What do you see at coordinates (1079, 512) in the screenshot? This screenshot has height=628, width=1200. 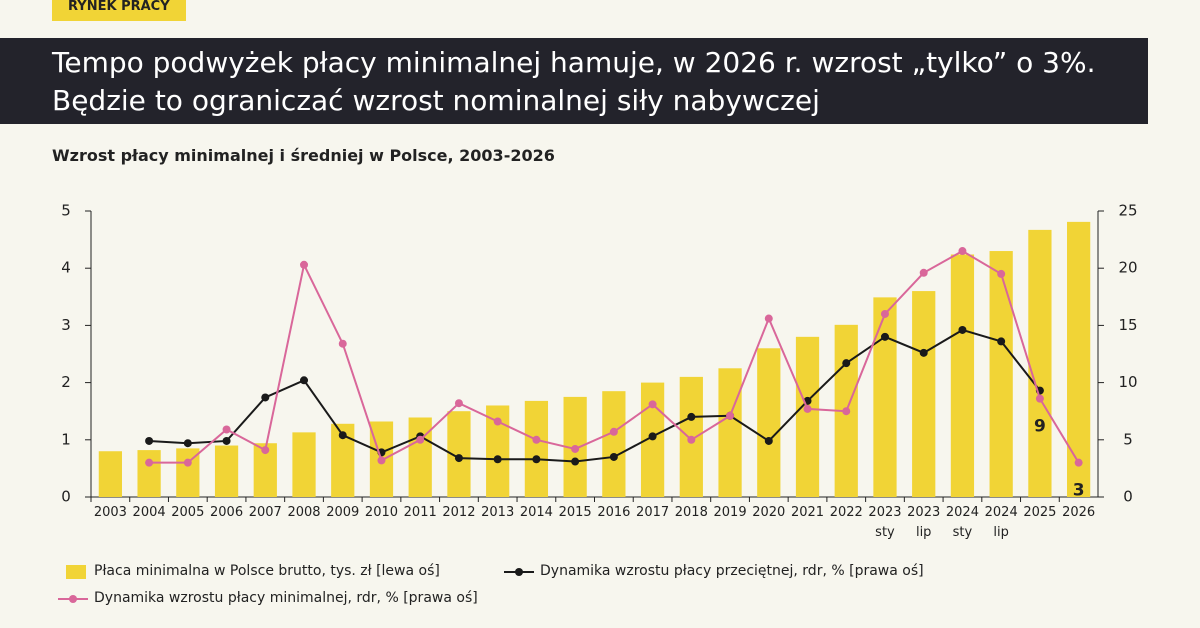 I see `x-tick-label: 2026` at bounding box center [1079, 512].